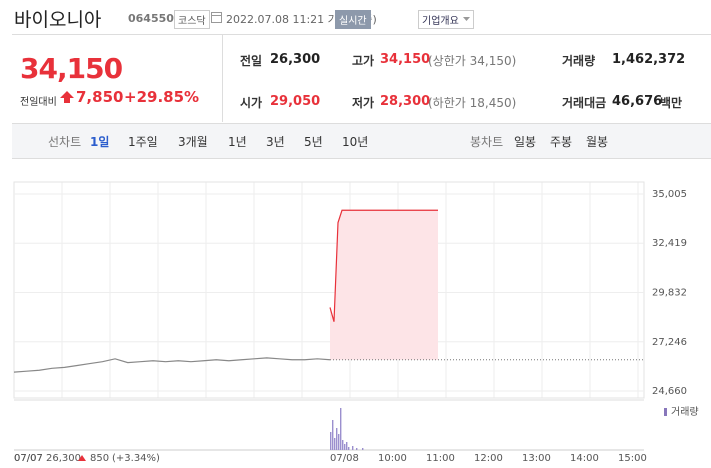  Describe the element at coordinates (584, 458) in the screenshot. I see `x-tick-label: 14:00` at that location.